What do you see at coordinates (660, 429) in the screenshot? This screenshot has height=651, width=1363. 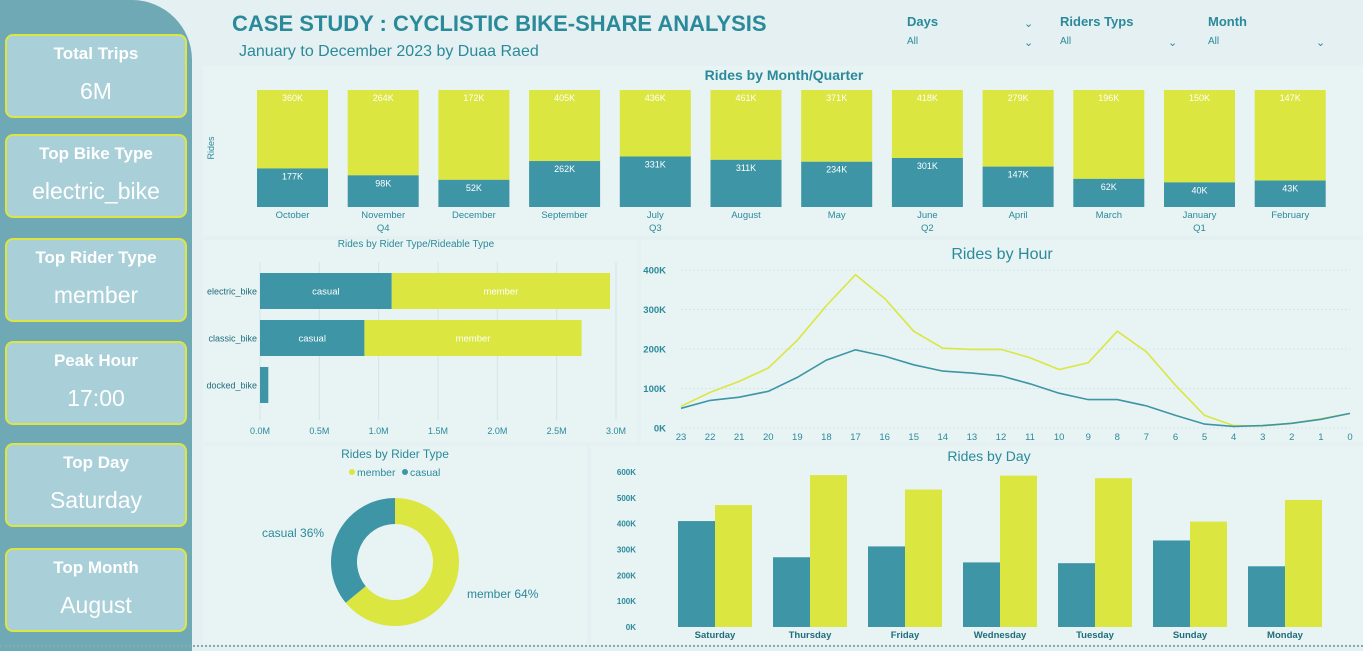 I see `y-tick-label: 0K` at bounding box center [660, 429].